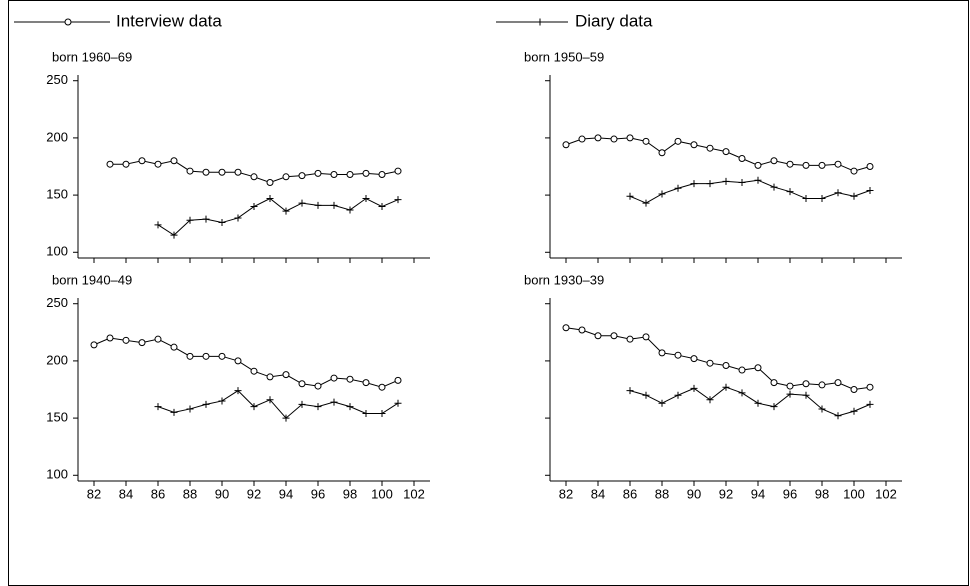  Describe the element at coordinates (92, 56) in the screenshot. I see `panel-title: born 1960–69` at that location.